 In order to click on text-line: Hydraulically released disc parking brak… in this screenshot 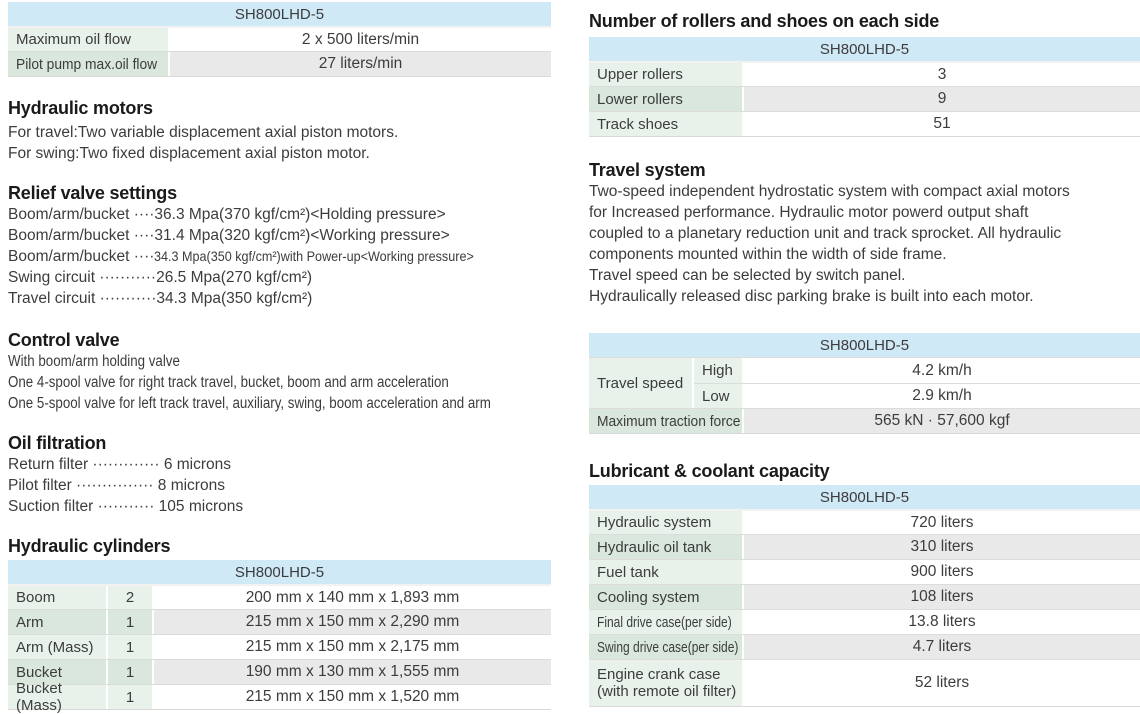, I will do `click(811, 296)`.